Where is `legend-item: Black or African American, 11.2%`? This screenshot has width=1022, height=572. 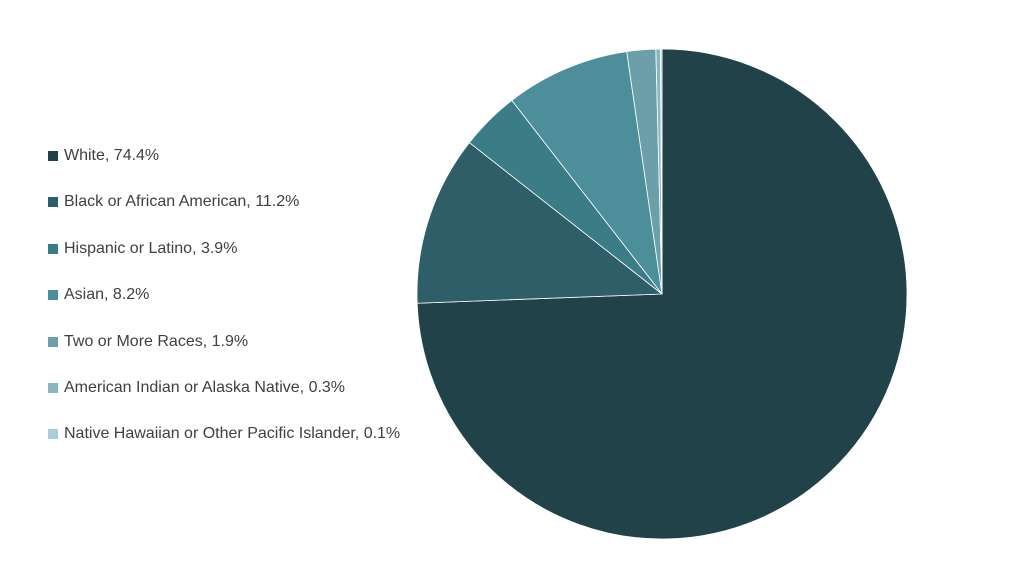
legend-item: Black or African American, 11.2% is located at coordinates (224, 213).